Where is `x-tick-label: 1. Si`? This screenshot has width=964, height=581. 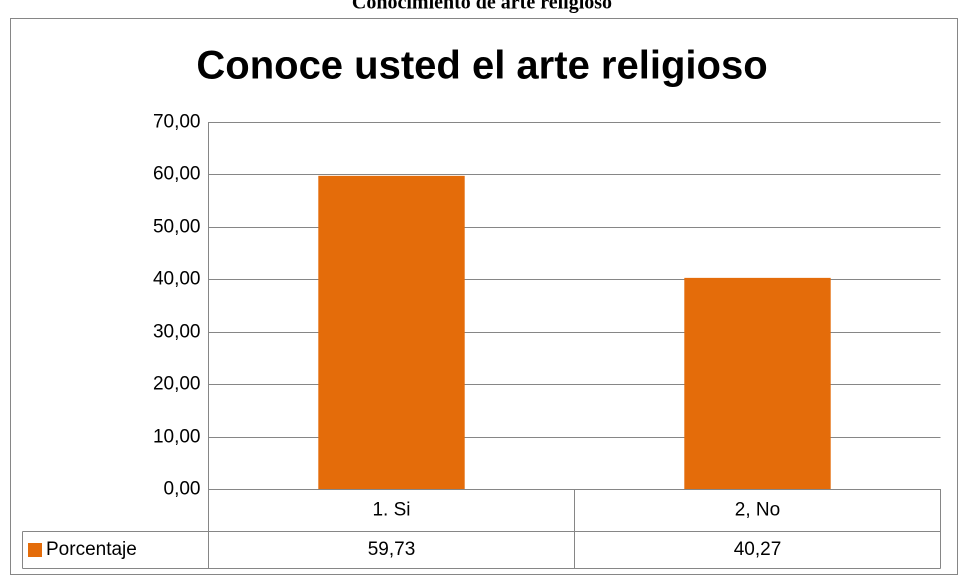
x-tick-label: 1. Si is located at coordinates (391, 509).